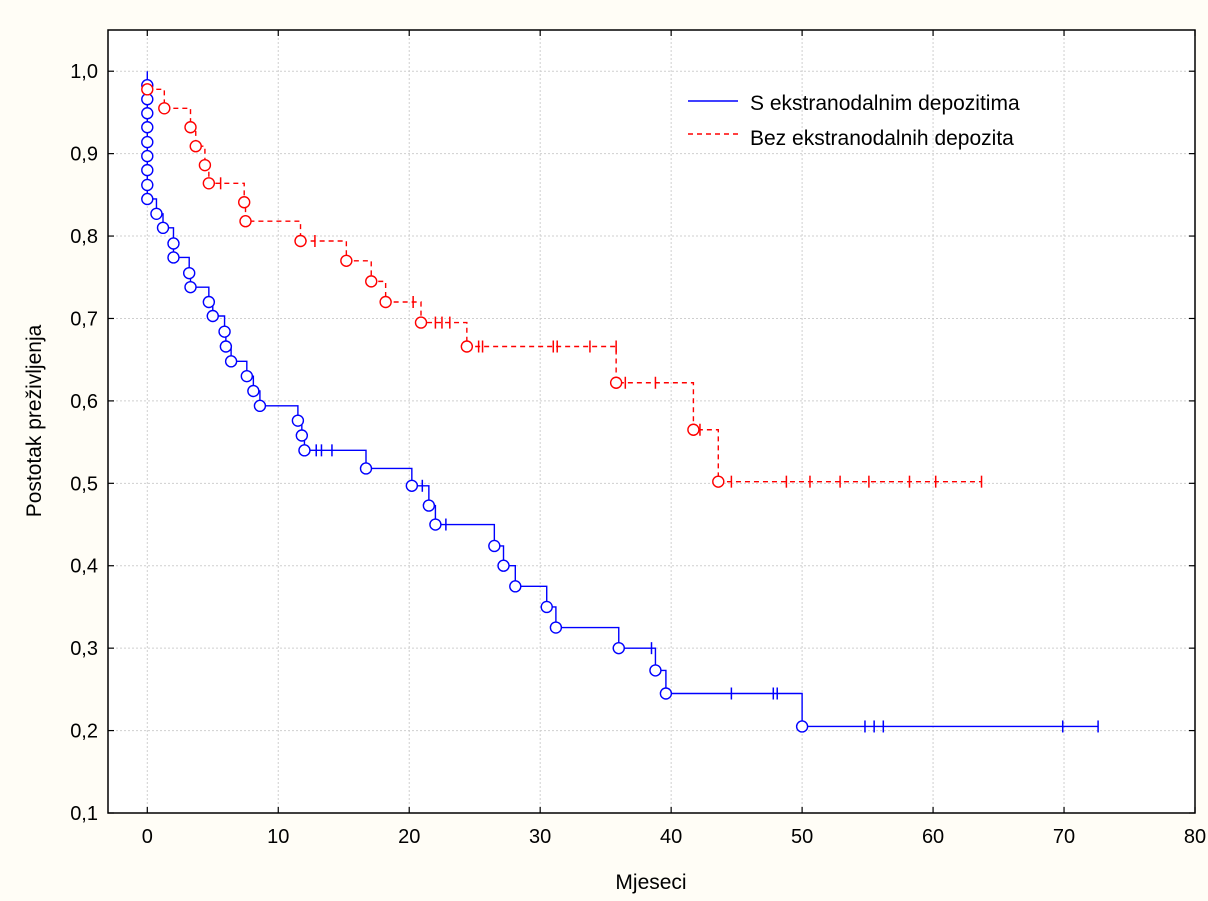 The width and height of the screenshot is (1208, 901). What do you see at coordinates (84, 484) in the screenshot?
I see `y-tick-label-4: 0,5` at bounding box center [84, 484].